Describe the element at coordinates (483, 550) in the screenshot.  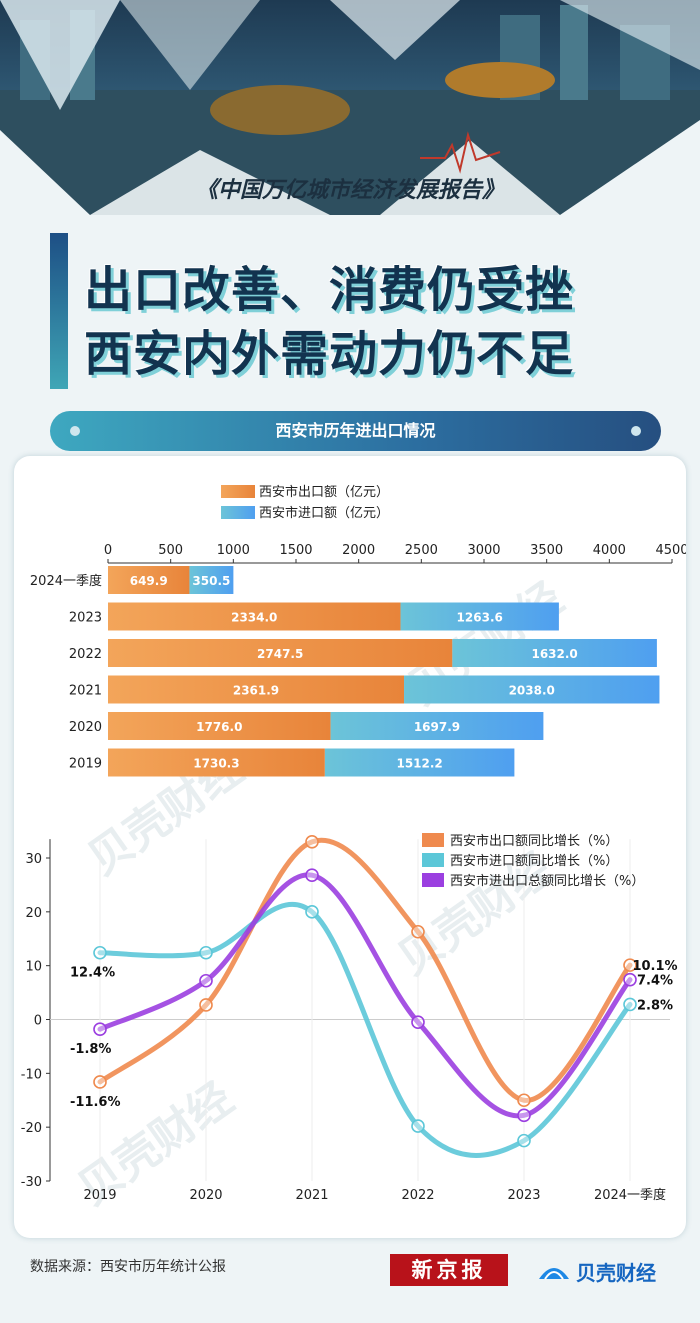
I see `bar-x-tick-label-6: 3000` at that location.